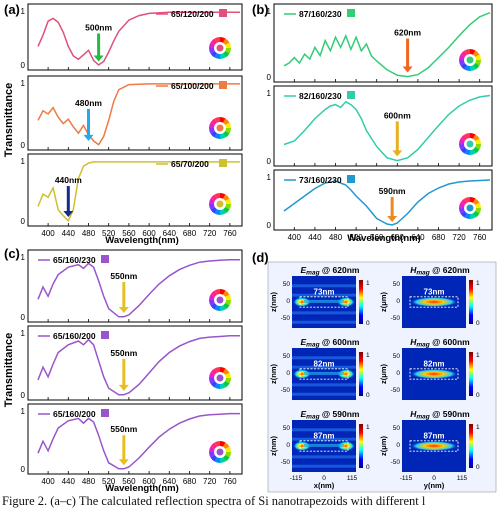 This screenshot has height=512, width=500. I want to click on panel-label-a: (a), so click(12, 9).